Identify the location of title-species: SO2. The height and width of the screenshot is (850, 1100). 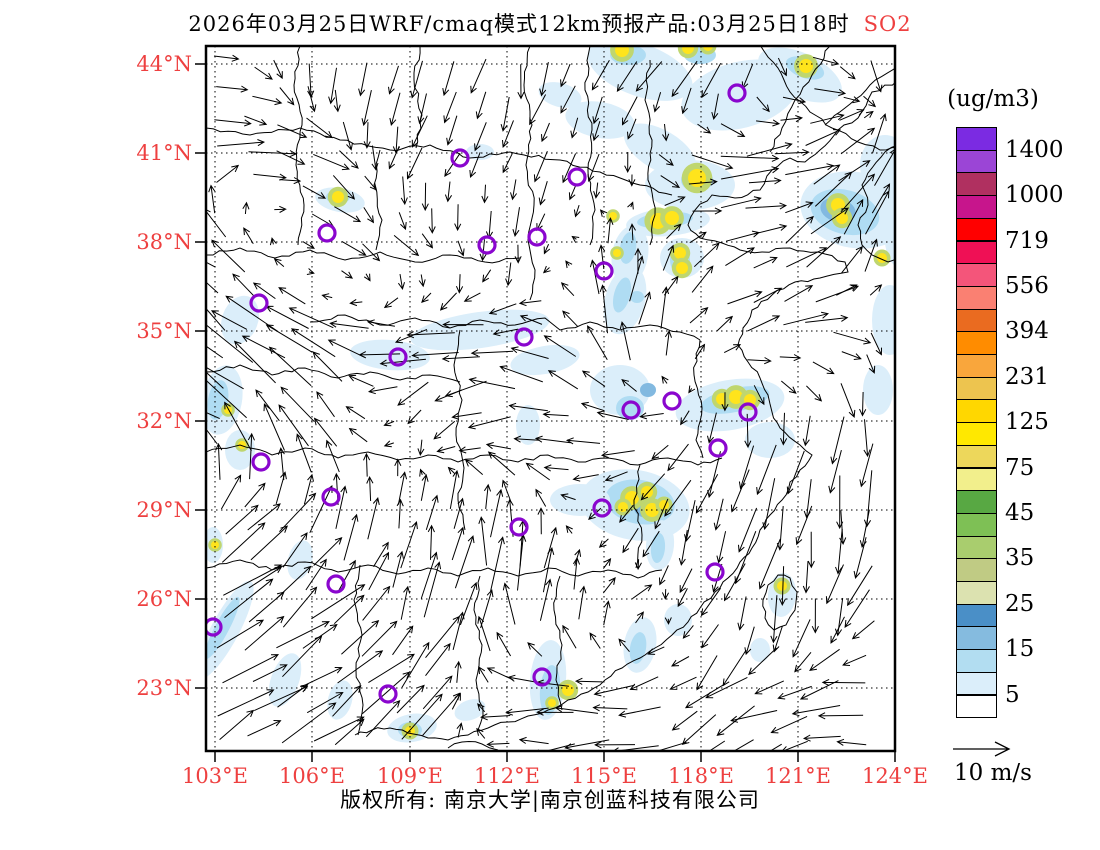
(887, 24).